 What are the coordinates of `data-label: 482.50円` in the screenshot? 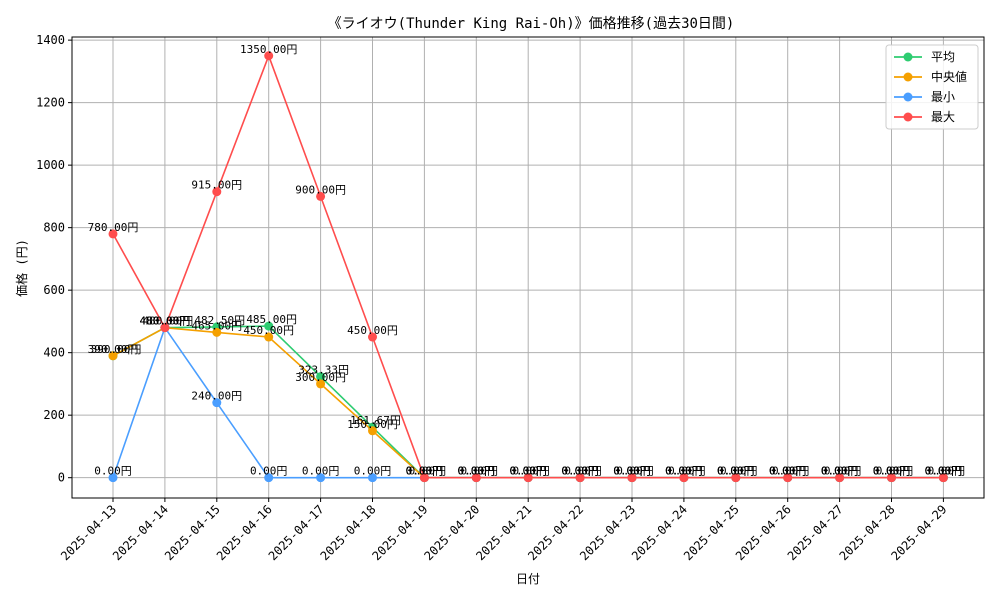 It's located at (219, 320).